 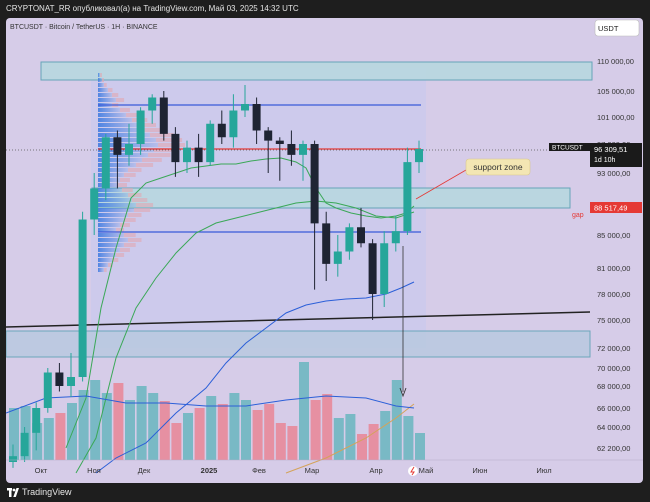 I want to click on time-tick-label: Июн, so click(x=479, y=470).